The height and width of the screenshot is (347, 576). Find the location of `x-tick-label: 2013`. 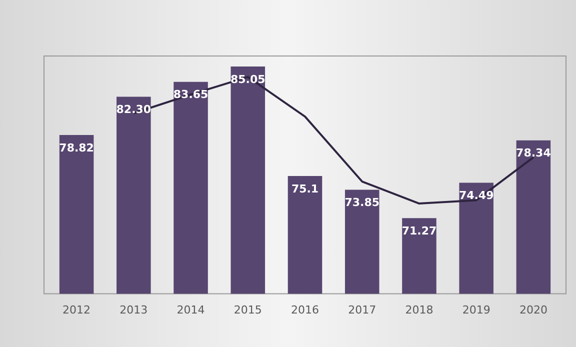

x-tick-label: 2013 is located at coordinates (134, 309).